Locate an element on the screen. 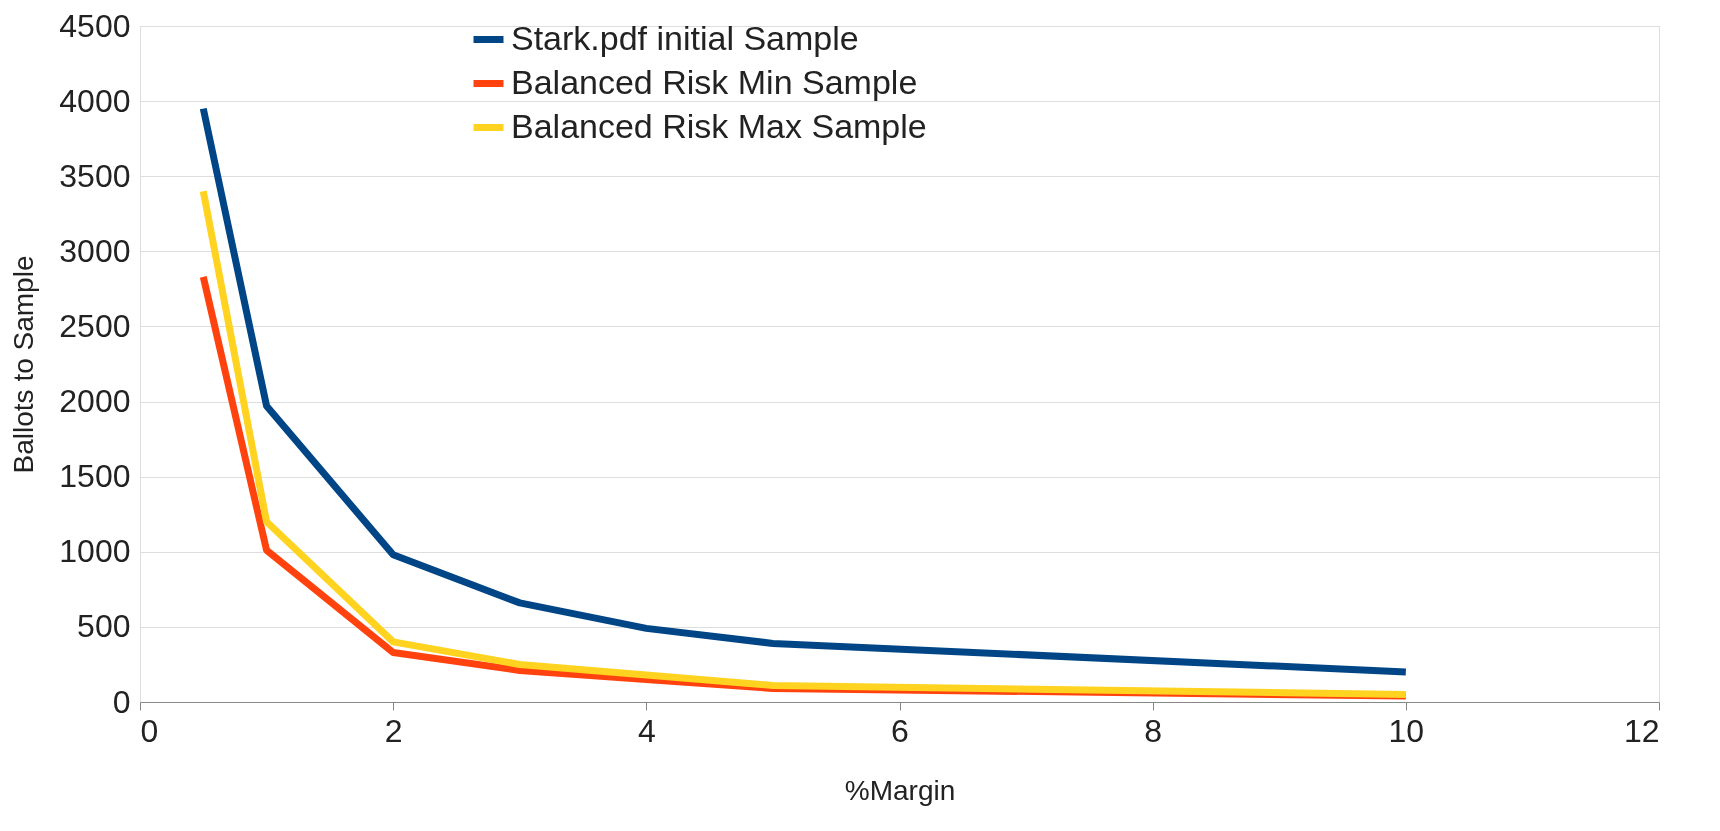  x-tick-label: 4 is located at coordinates (646, 730).